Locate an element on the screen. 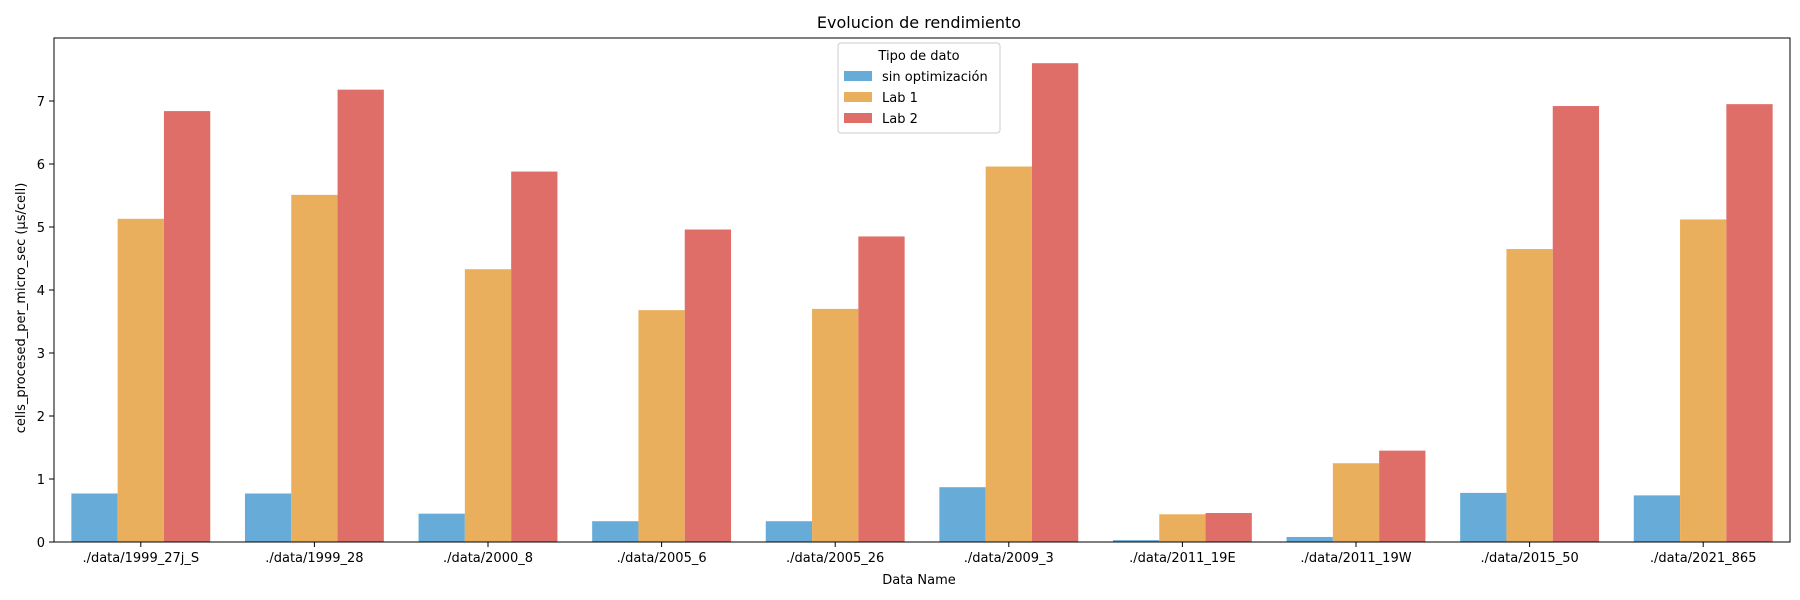  legend: Tipo de dato sin optimización Lab 1 Lab 2 is located at coordinates (919, 88).